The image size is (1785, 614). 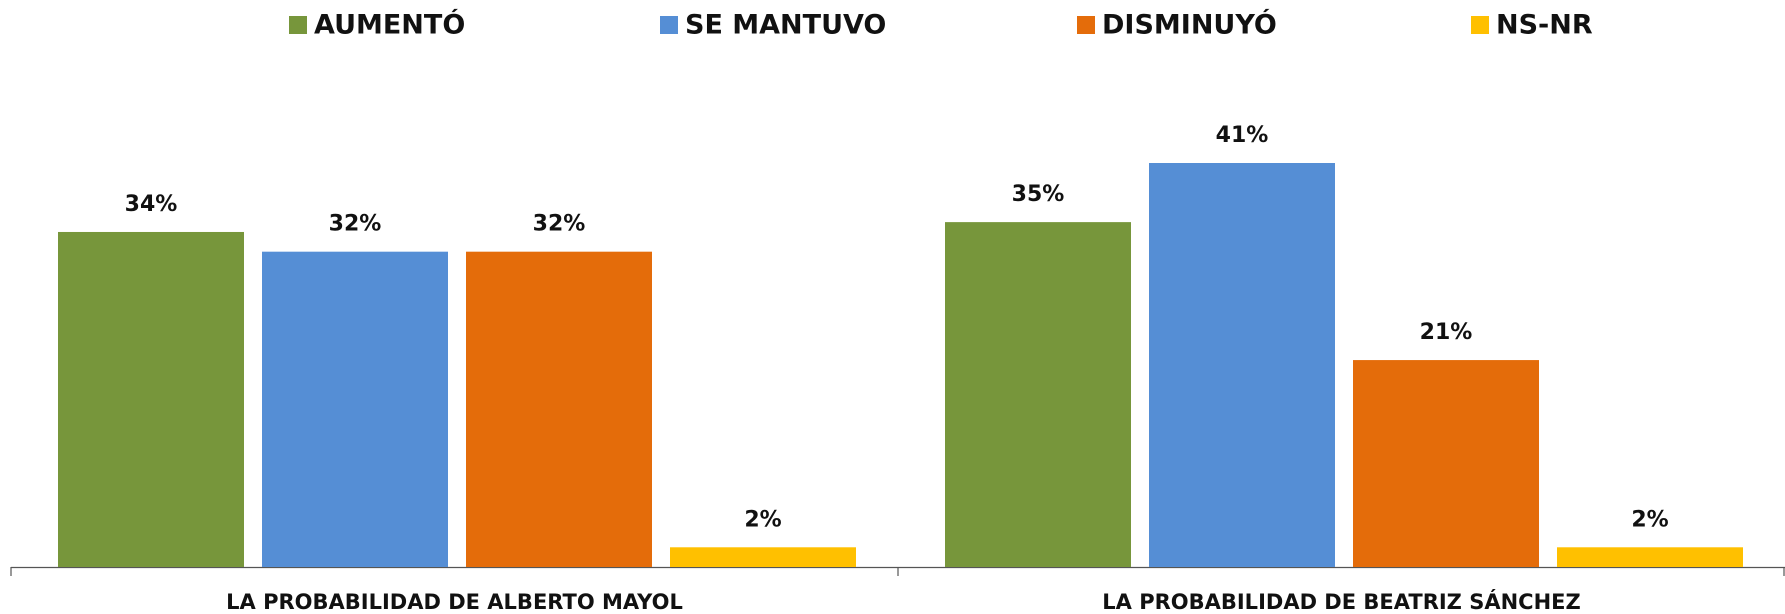 What do you see at coordinates (151, 204) in the screenshot?
I see `data-label: 34%` at bounding box center [151, 204].